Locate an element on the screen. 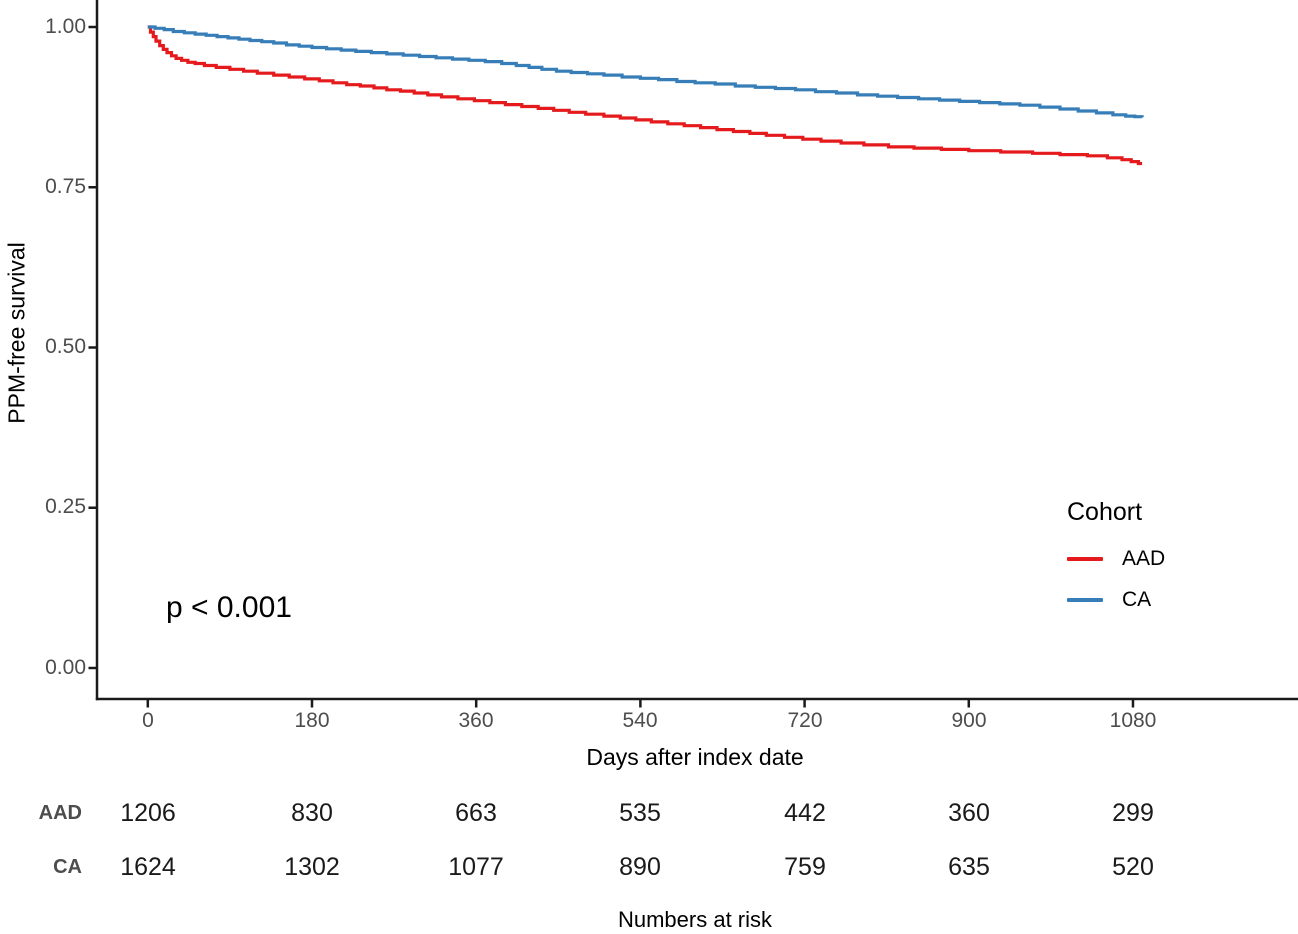 The height and width of the screenshot is (934, 1298). survival-curve-aad is located at coordinates (645, 95).